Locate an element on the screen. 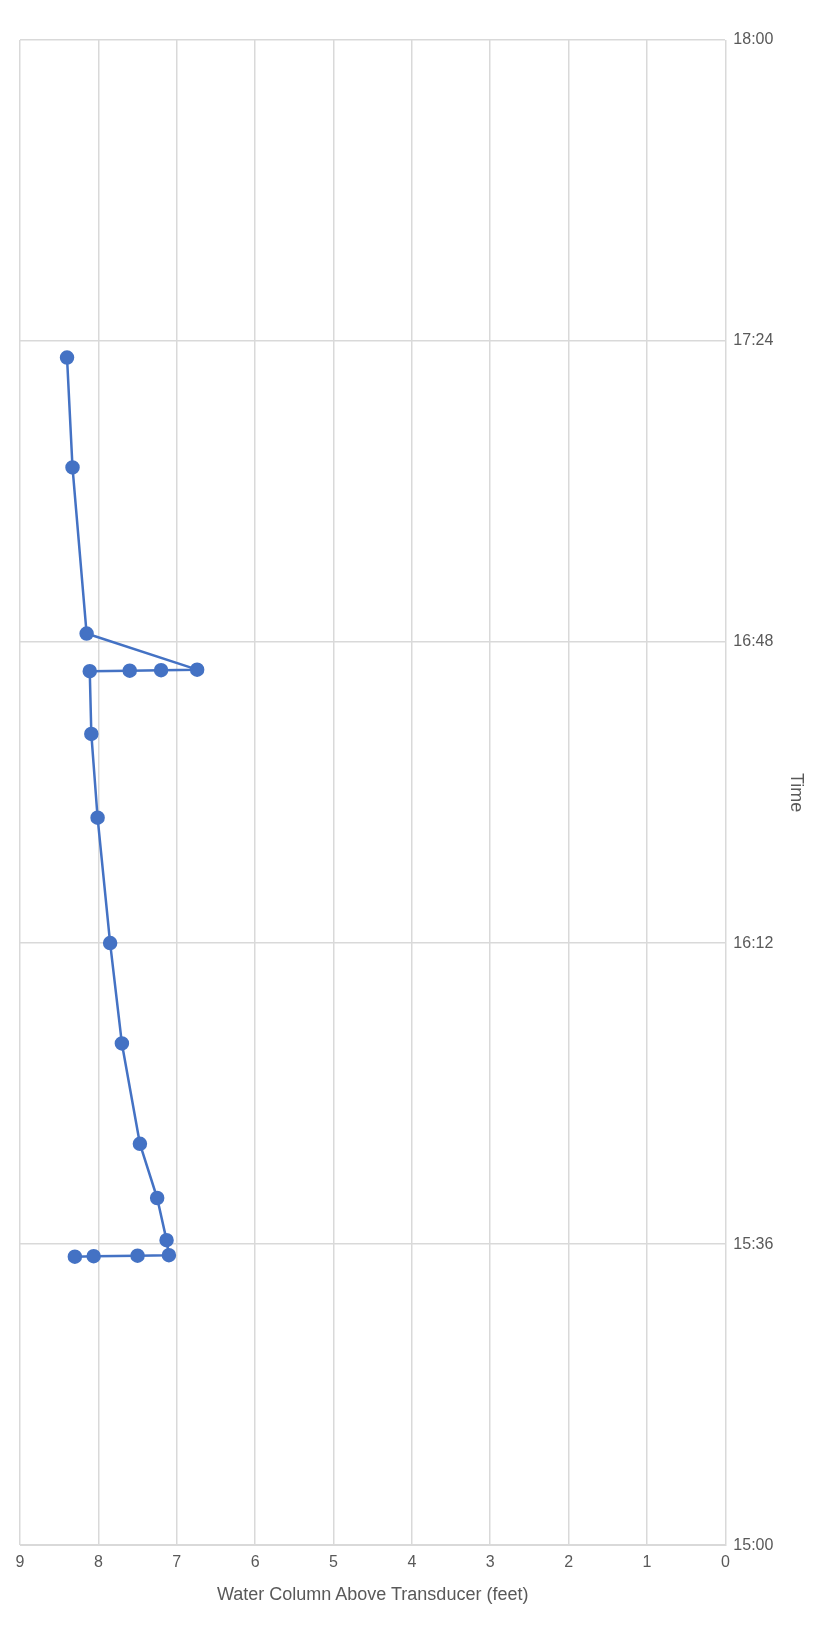  y-tick-label: 16:12 is located at coordinates (753, 942).